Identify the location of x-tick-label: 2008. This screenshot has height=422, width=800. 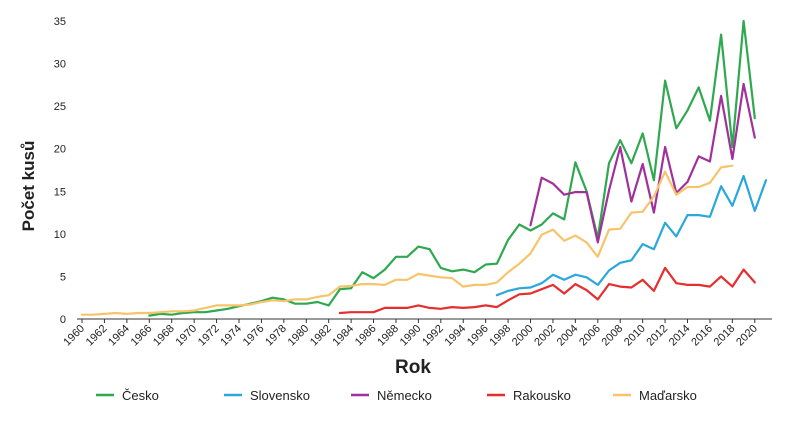
(613, 336).